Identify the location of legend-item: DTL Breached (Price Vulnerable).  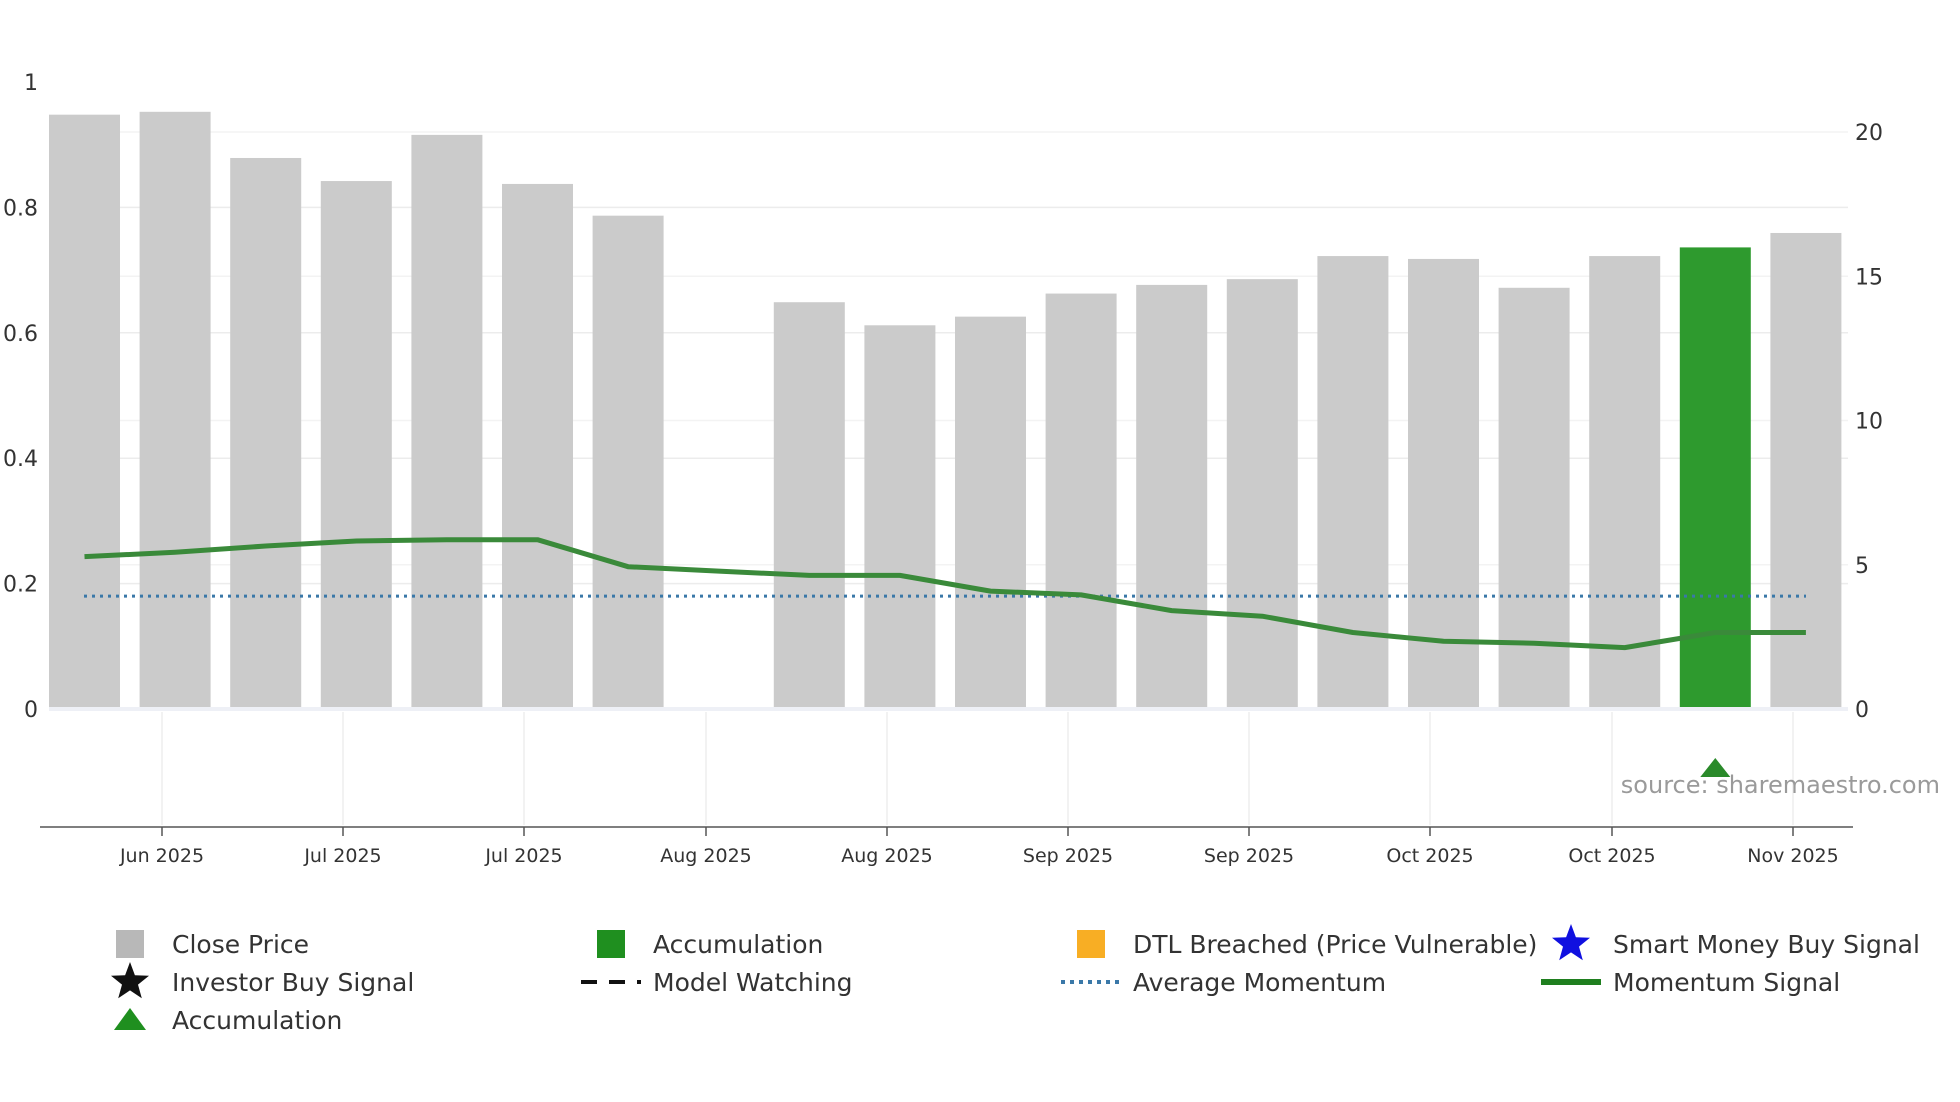
(1307, 944).